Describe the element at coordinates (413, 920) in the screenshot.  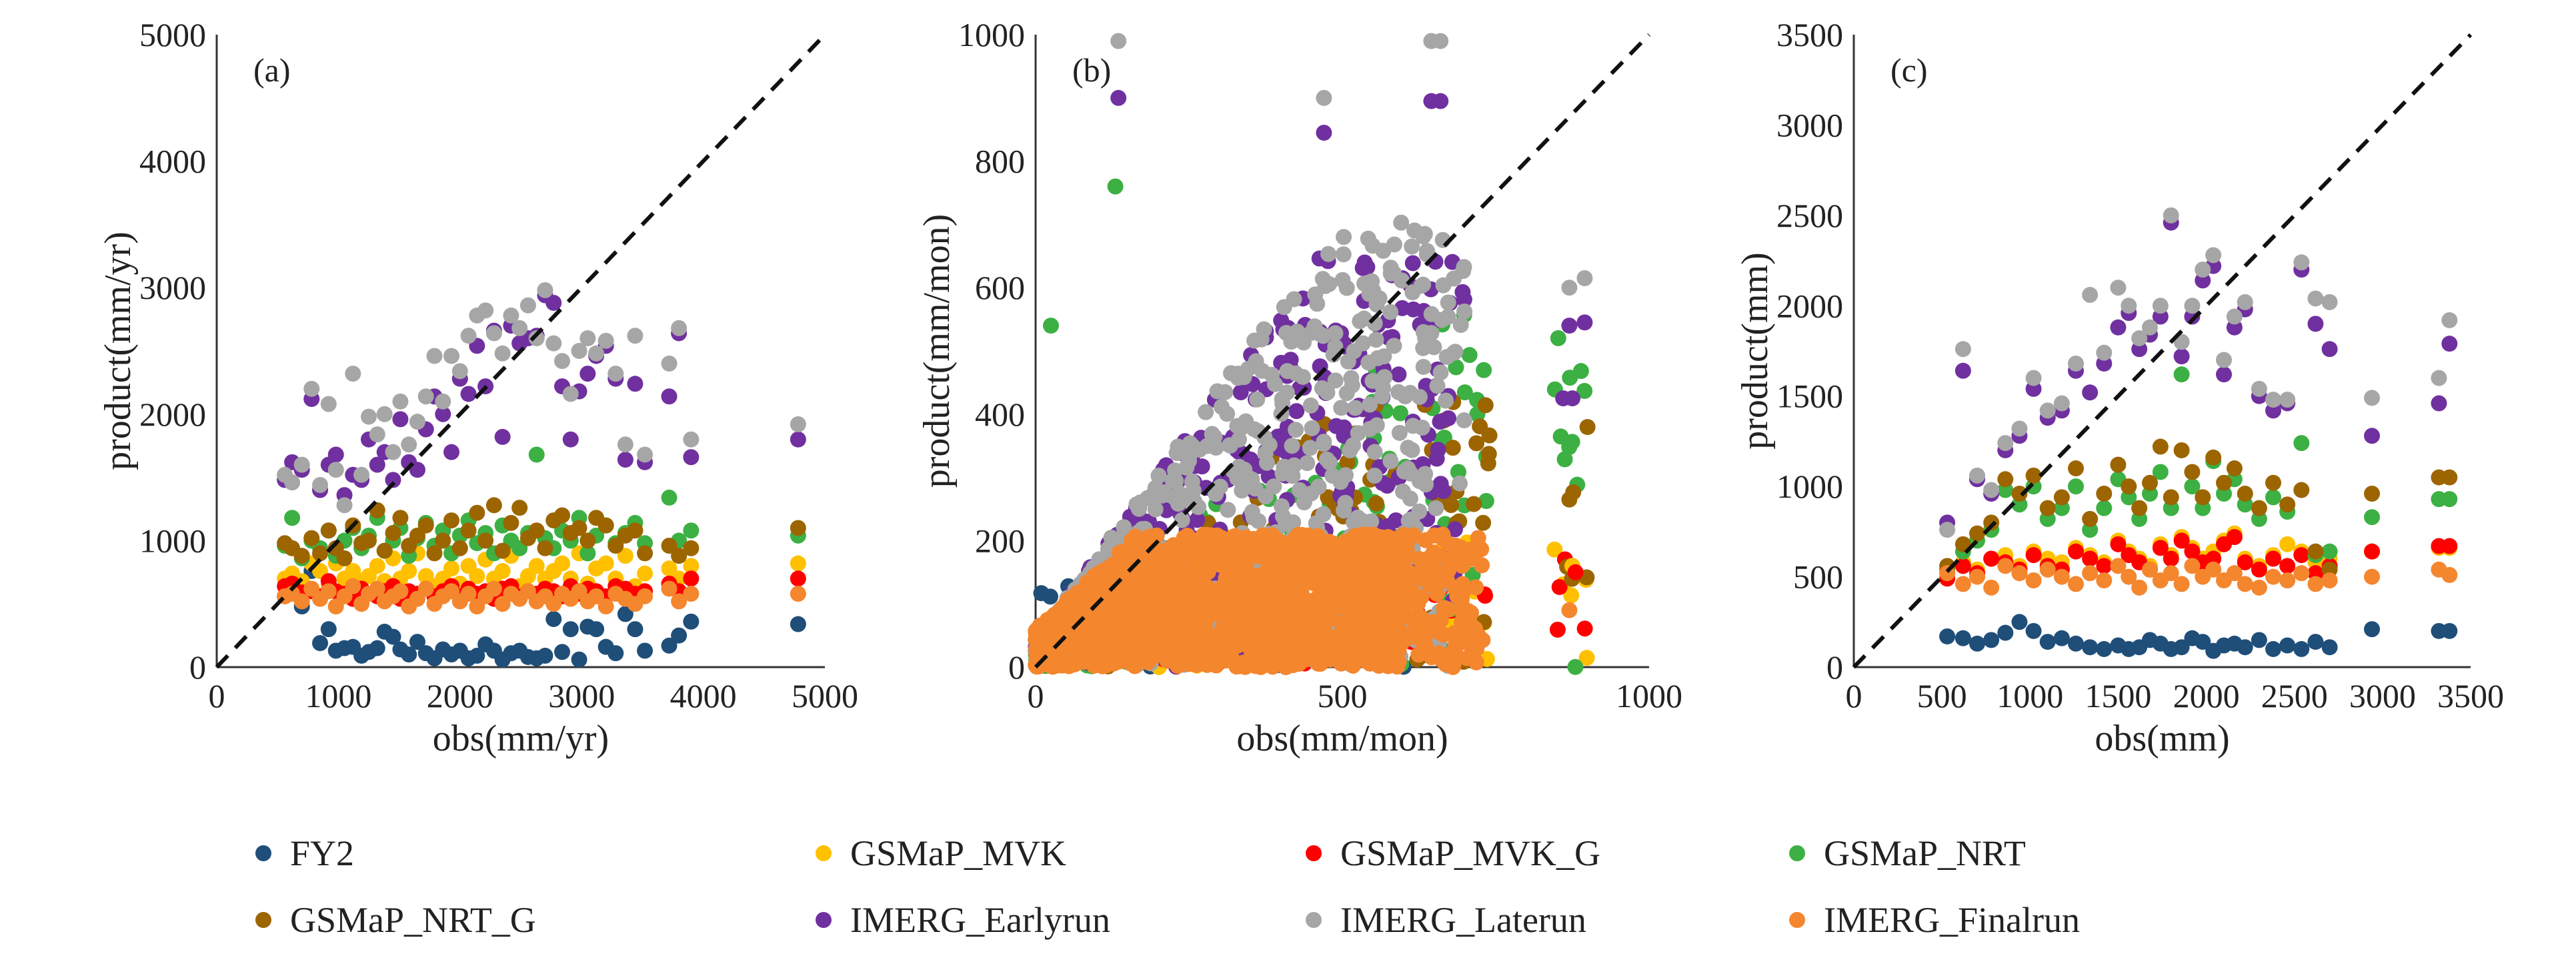
I see `legend-label: GSMaP_NRT_G` at that location.